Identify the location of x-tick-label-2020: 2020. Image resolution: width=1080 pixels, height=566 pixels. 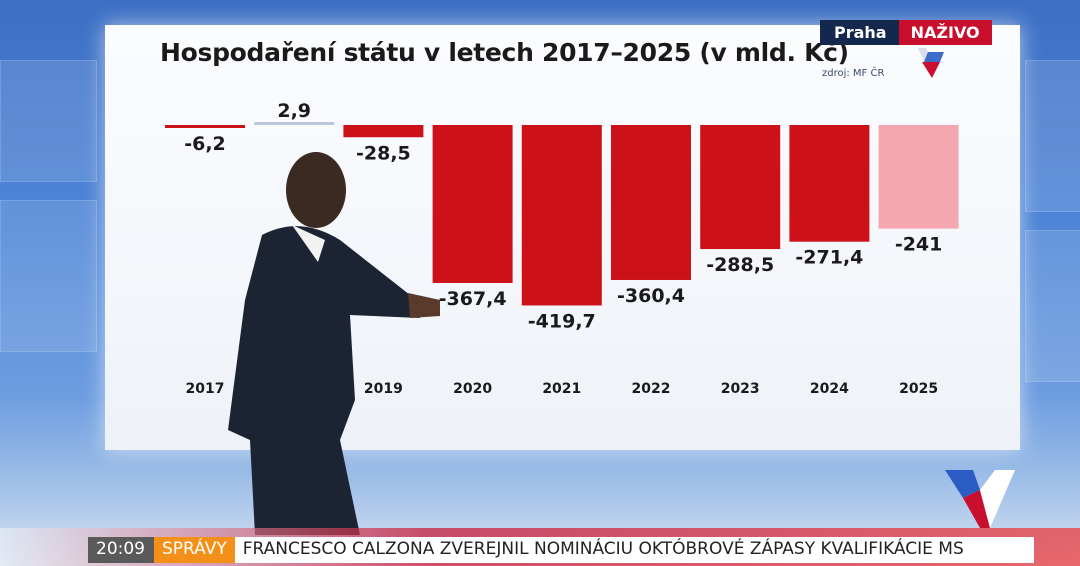
(472, 389).